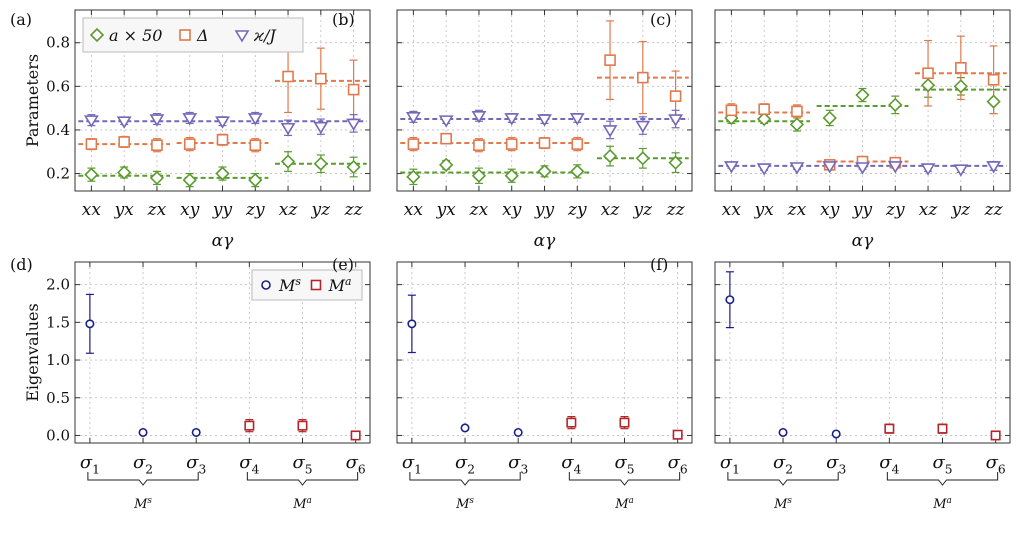 The image size is (1030, 535). I want to click on point-a-yx, so click(124, 172).